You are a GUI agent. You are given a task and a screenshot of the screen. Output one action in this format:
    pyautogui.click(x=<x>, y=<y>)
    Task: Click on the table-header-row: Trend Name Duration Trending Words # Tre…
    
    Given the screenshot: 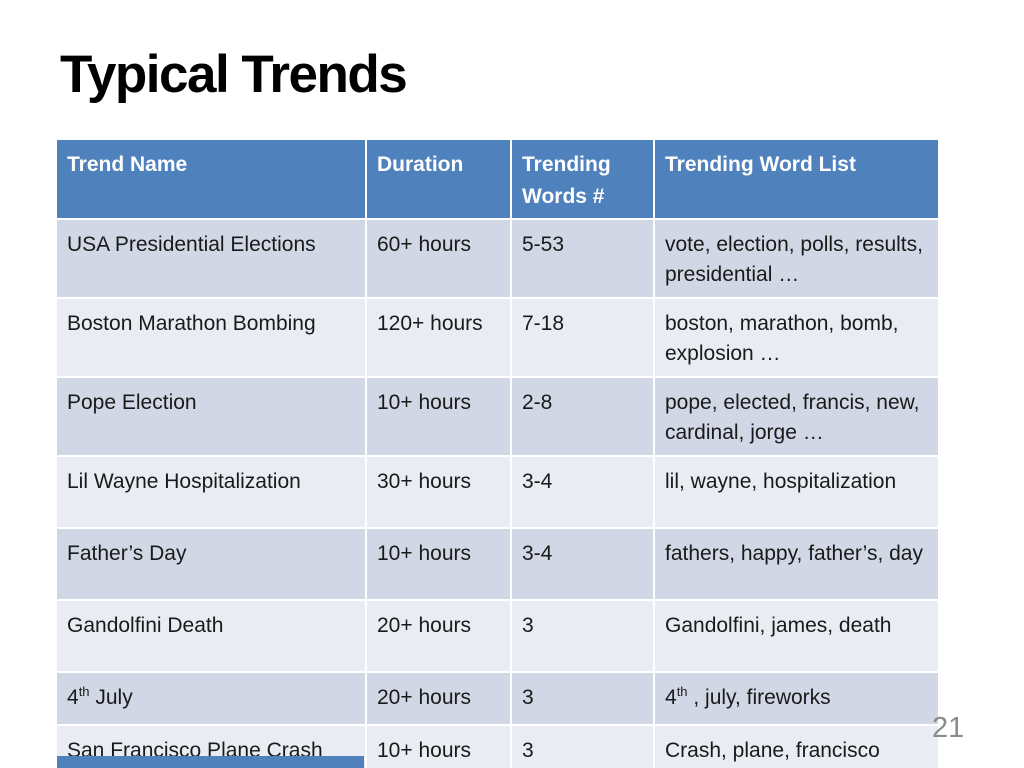 What is the action you would take?
    pyautogui.click(x=497, y=179)
    